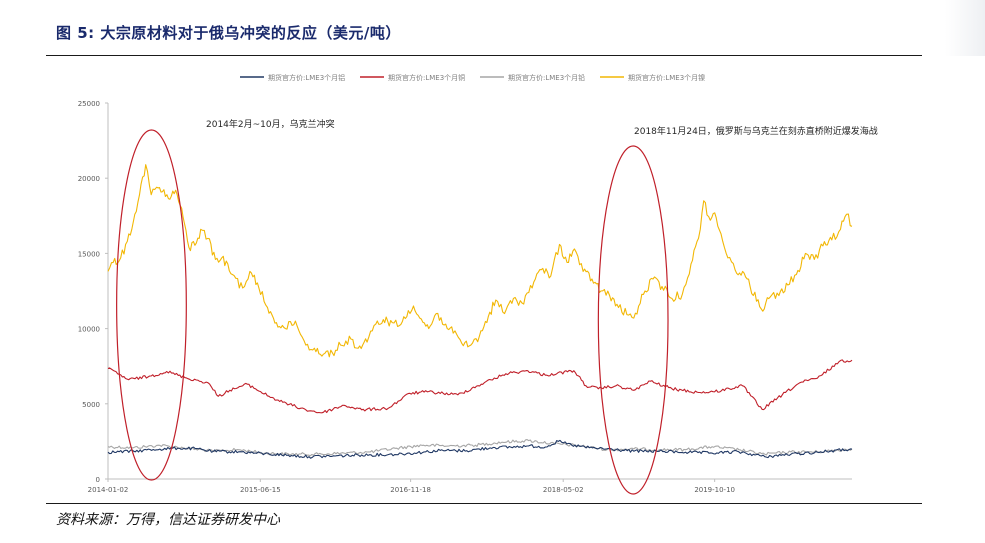 This screenshot has height=543, width=985. I want to click on bottom-rule, so click(484, 503).